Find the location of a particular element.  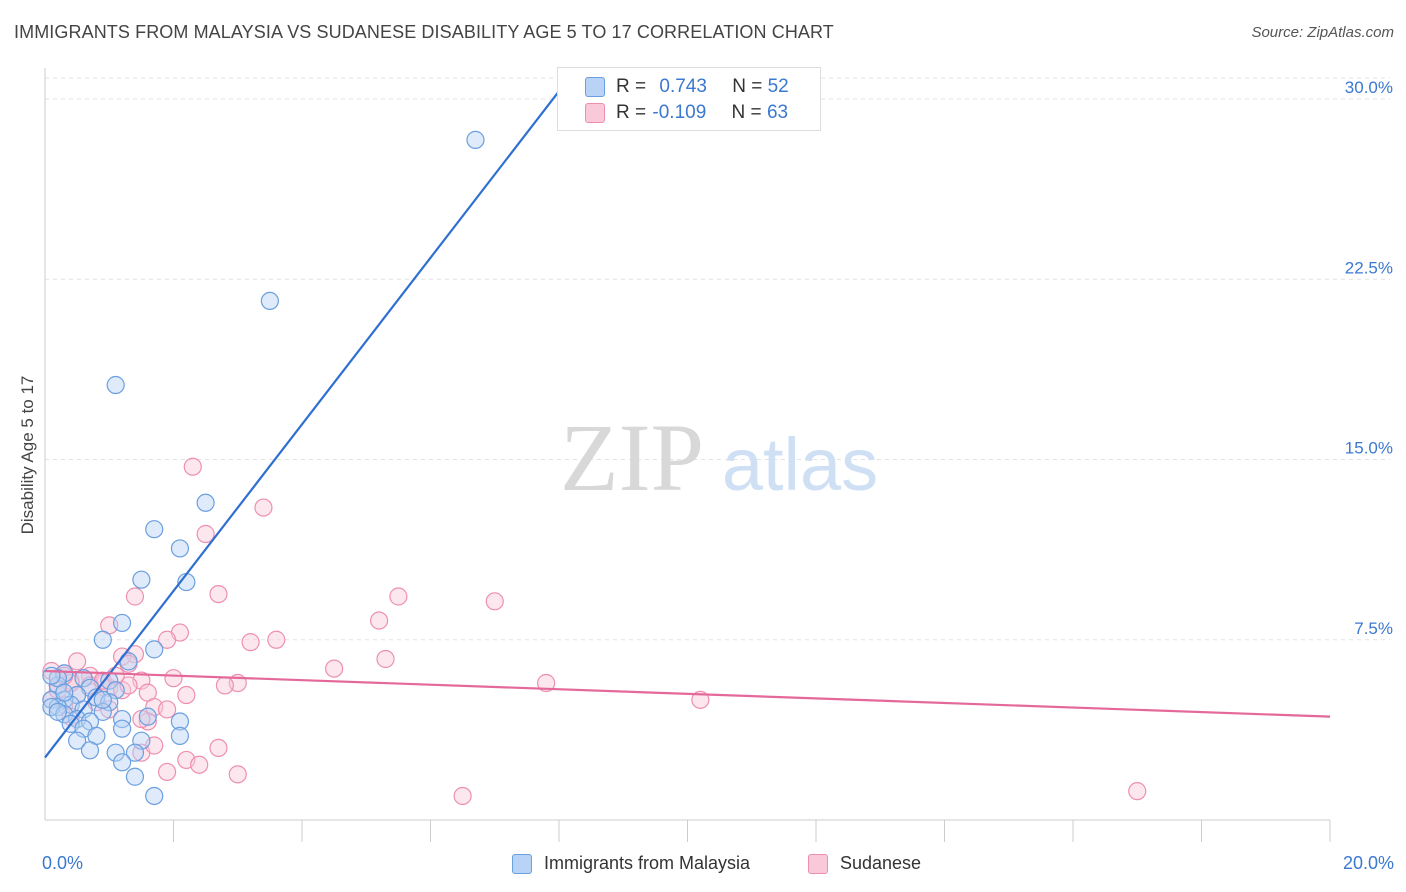

bottom-legend-swatch-malaysia is located at coordinates (522, 864).